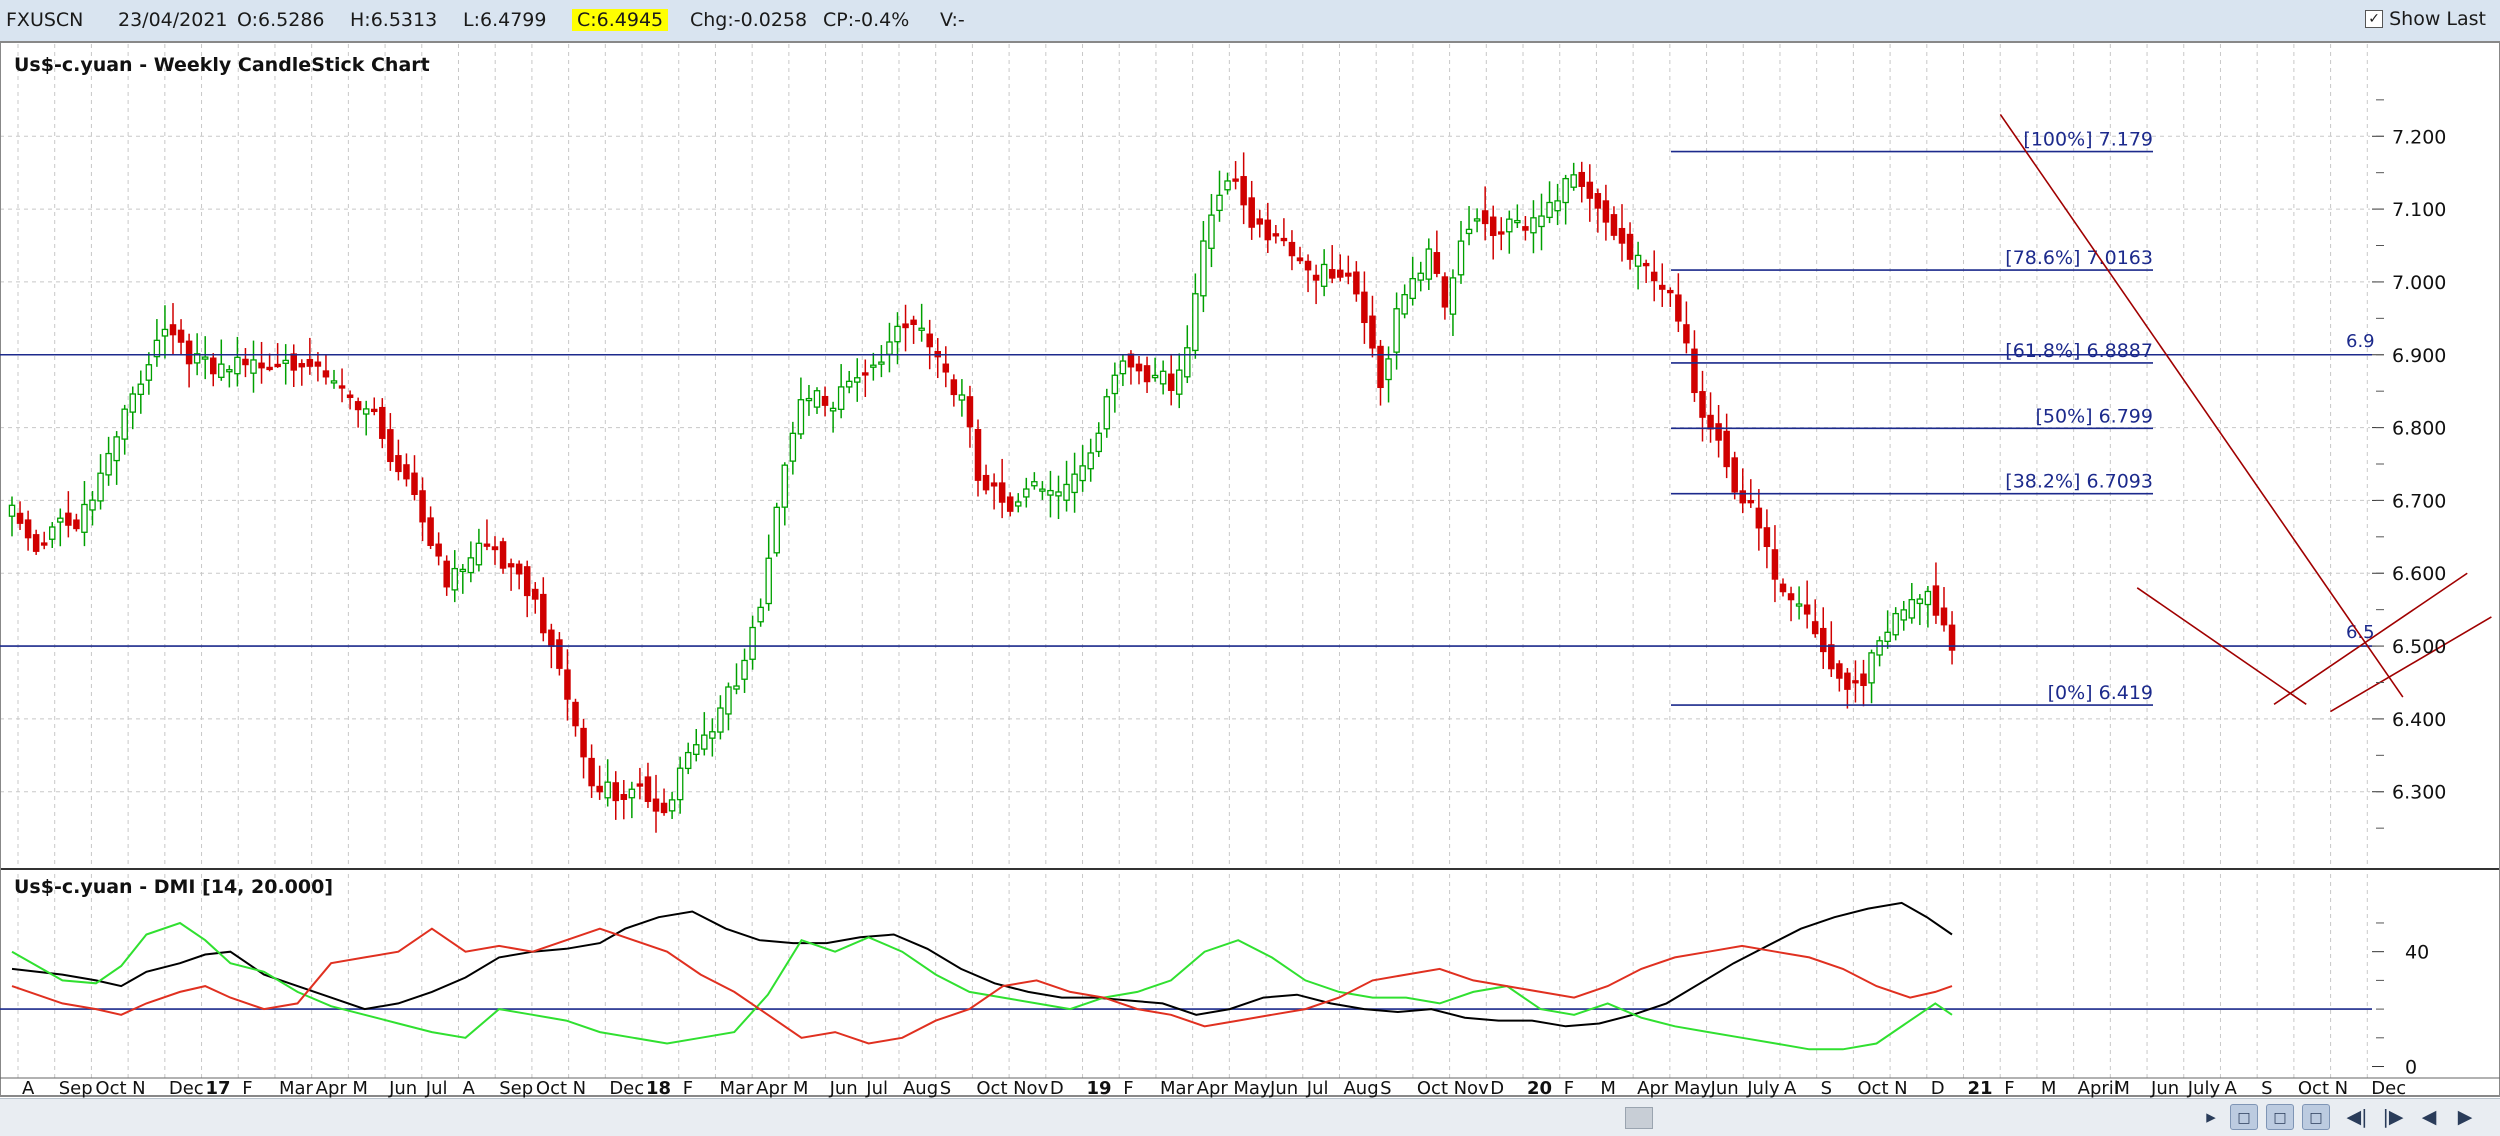  Describe the element at coordinates (2465, 1117) in the screenshot. I see `scroll-right-icon: ▶` at that location.